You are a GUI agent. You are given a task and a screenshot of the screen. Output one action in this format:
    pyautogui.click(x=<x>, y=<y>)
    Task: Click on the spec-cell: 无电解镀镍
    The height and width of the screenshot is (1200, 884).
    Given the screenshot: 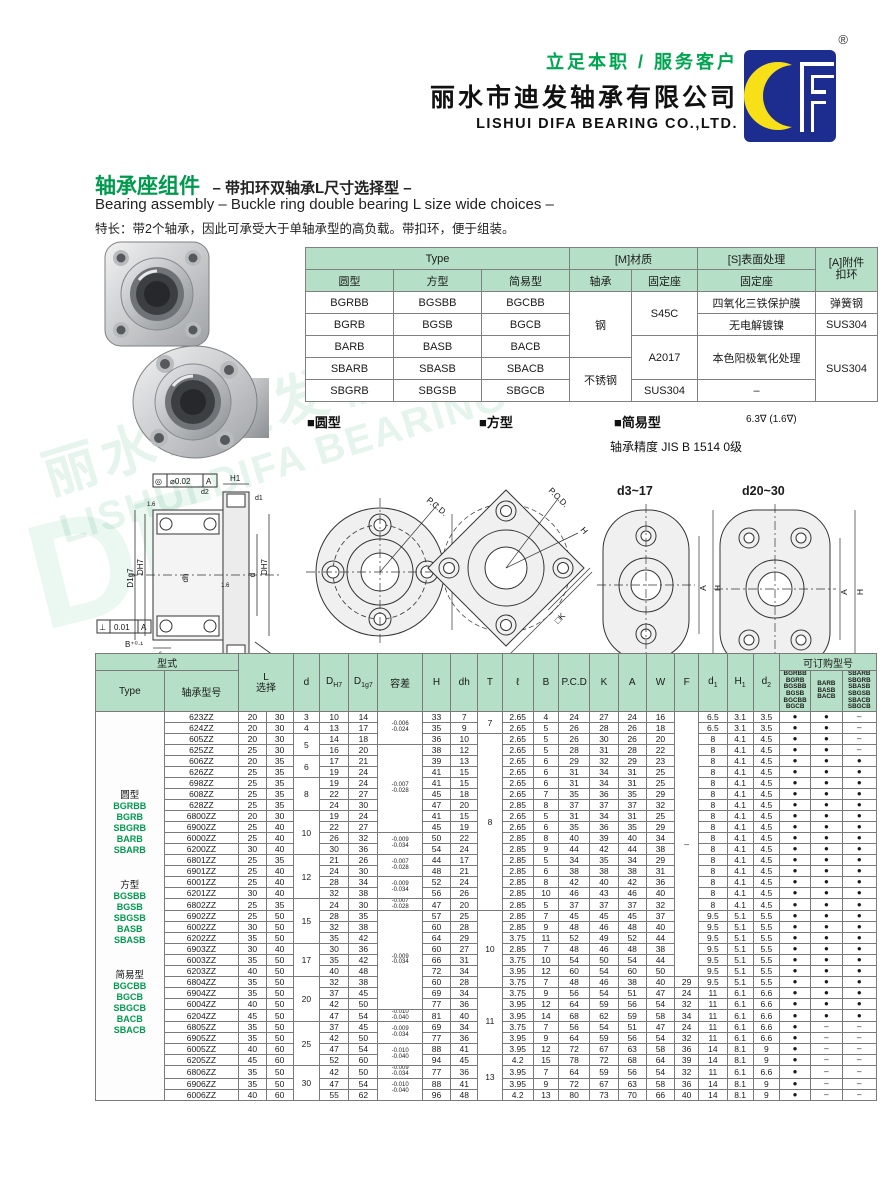 What is the action you would take?
    pyautogui.click(x=756, y=324)
    